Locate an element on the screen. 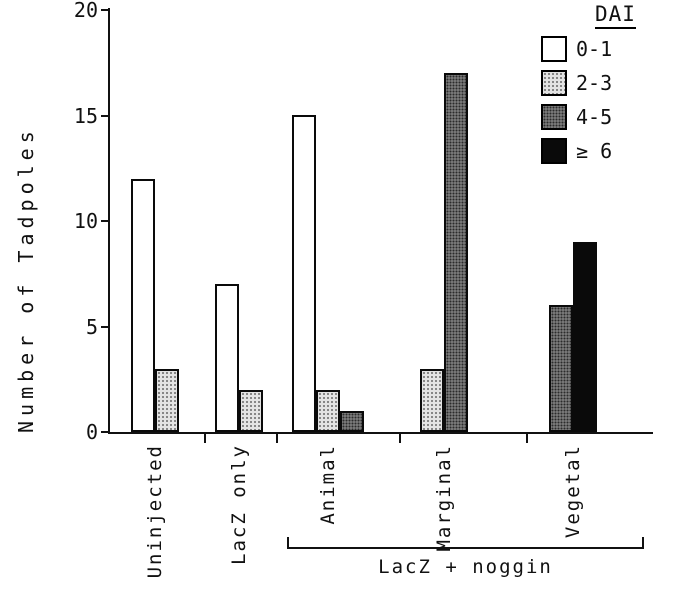 The height and width of the screenshot is (594, 689). legend-entry: 2-3 is located at coordinates (588, 83).